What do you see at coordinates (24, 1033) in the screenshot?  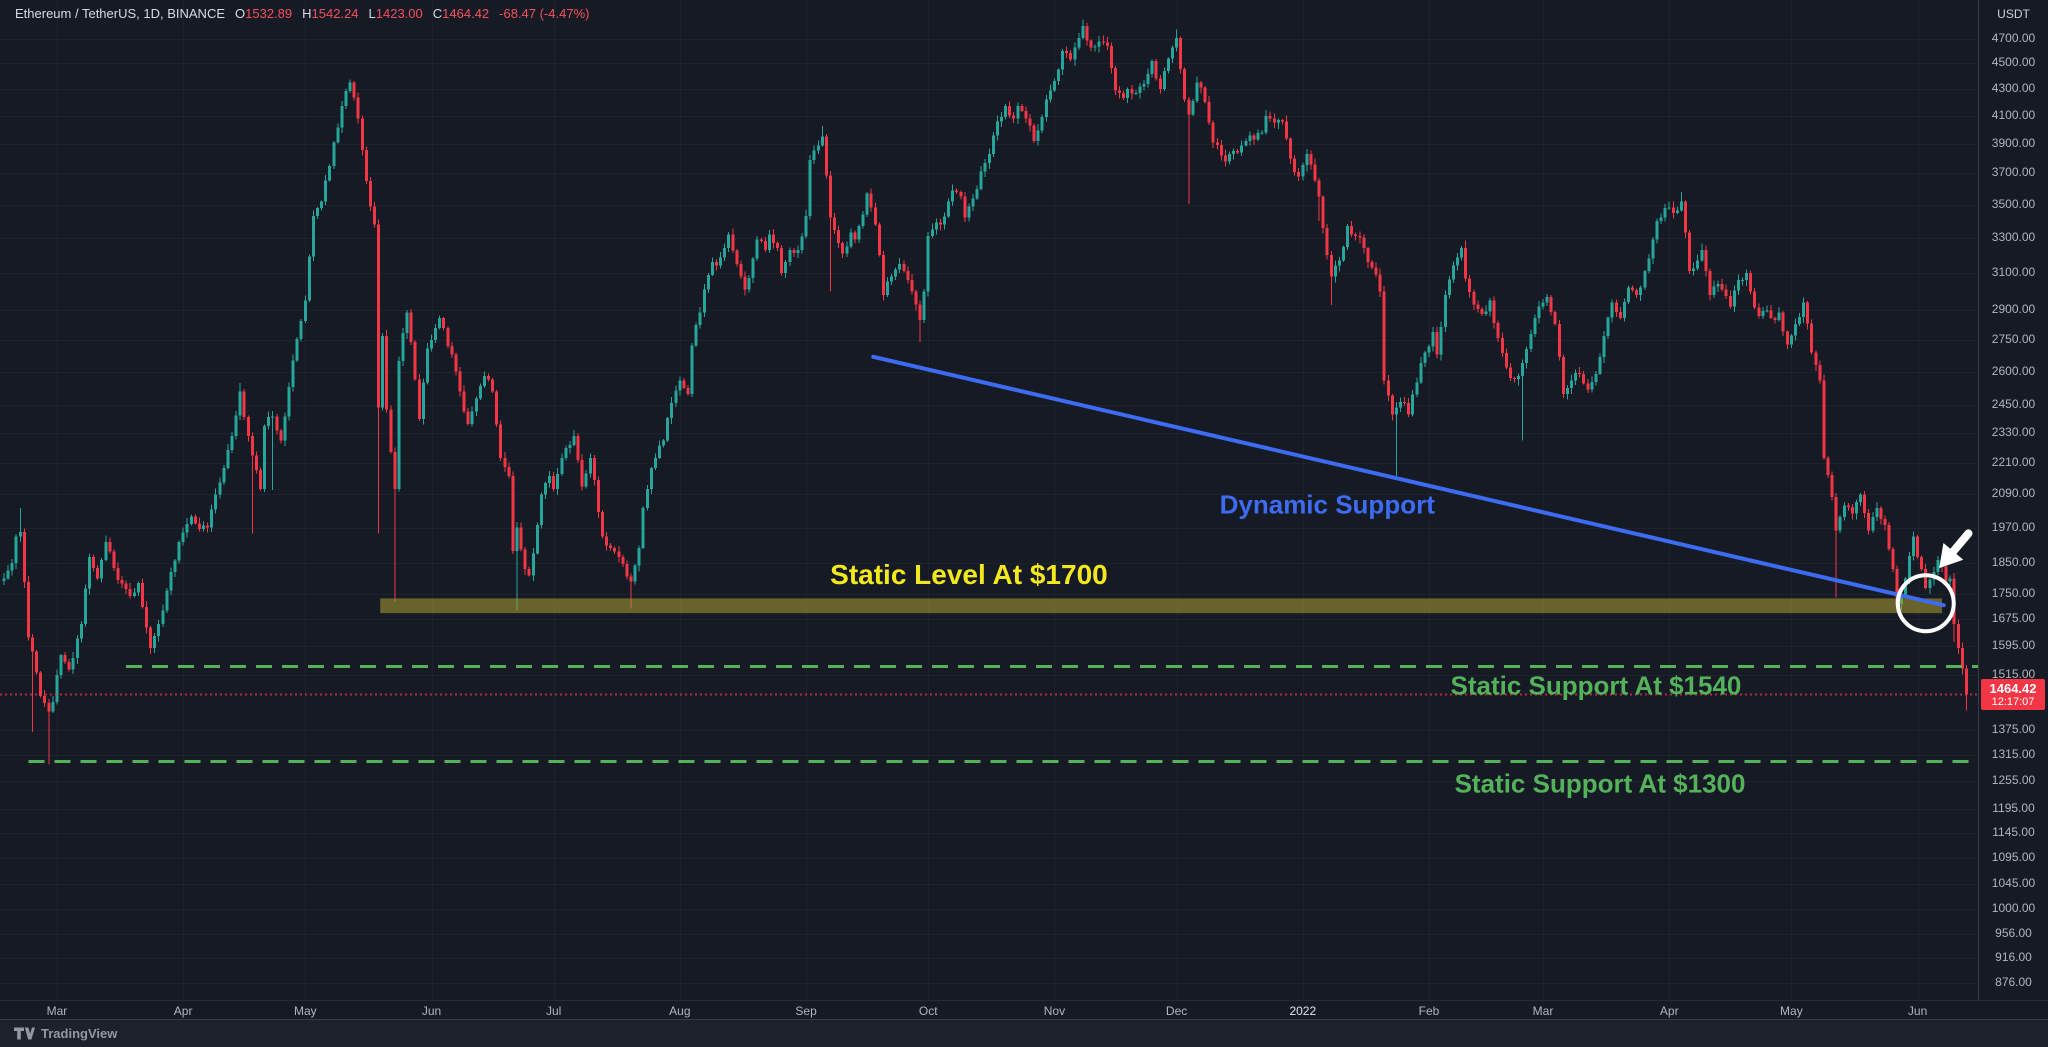 I see `tradingview-logo-icon` at bounding box center [24, 1033].